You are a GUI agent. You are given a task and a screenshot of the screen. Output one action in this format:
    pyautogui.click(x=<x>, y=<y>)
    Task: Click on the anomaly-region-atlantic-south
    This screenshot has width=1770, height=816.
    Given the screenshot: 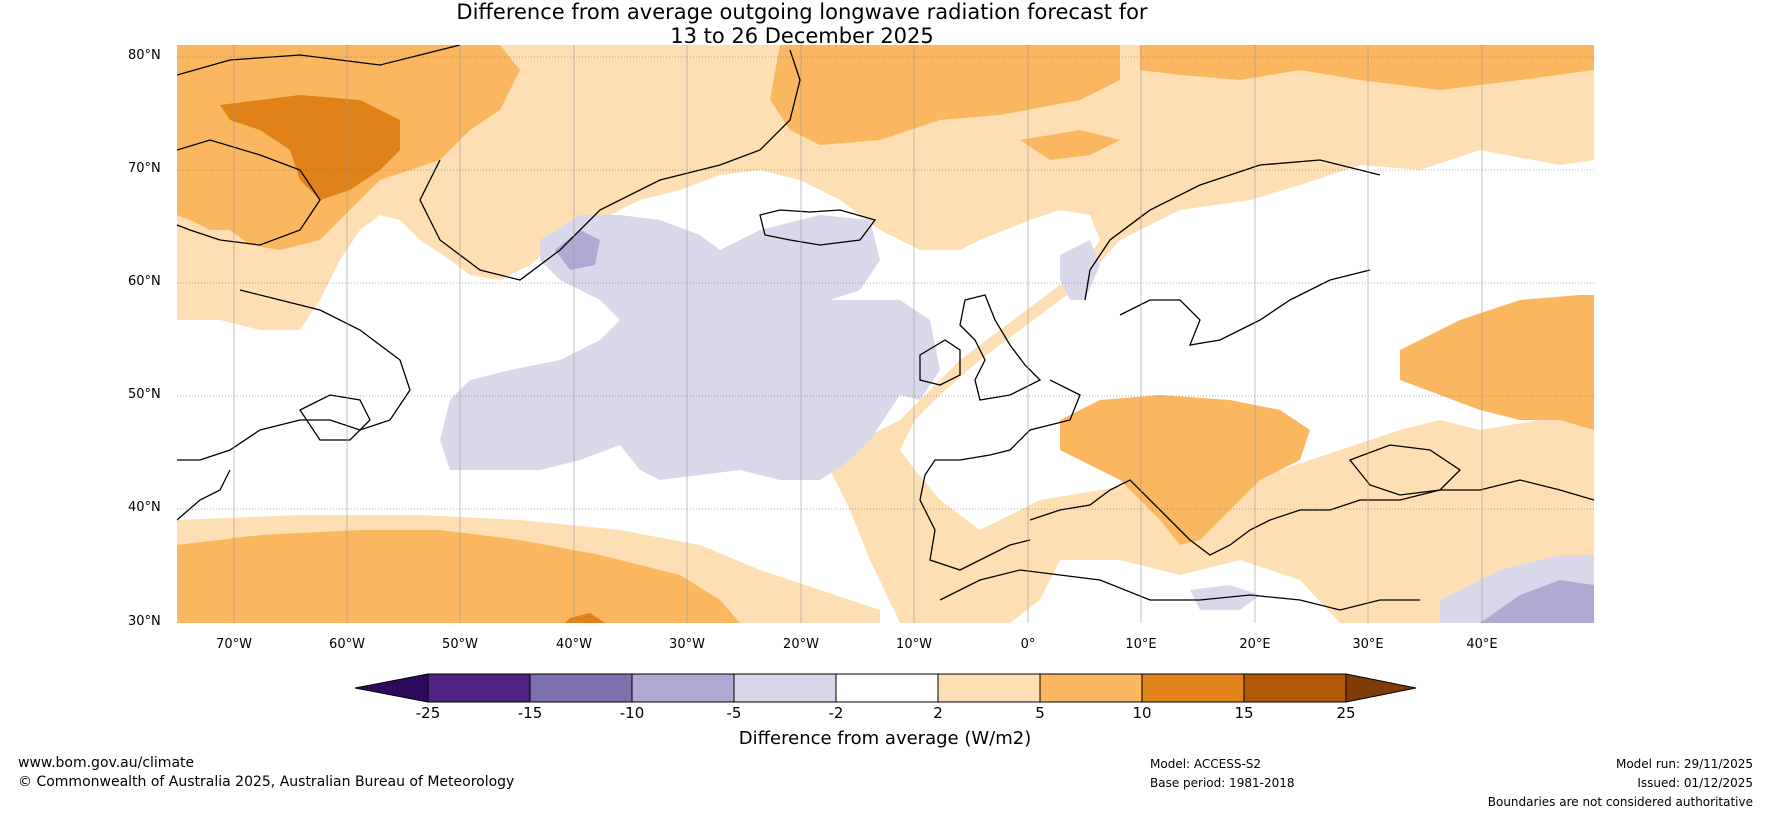 What is the action you would take?
    pyautogui.click(x=458, y=576)
    